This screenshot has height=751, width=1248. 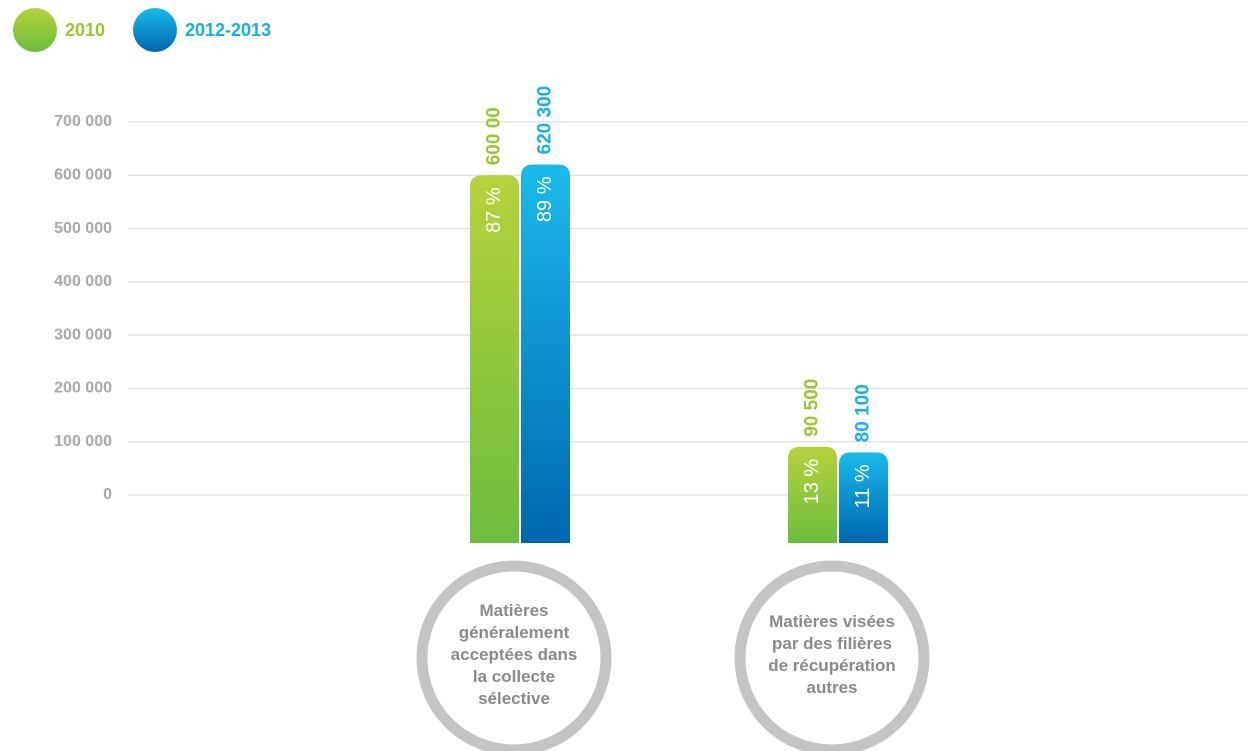 What do you see at coordinates (107, 494) in the screenshot?
I see `y-tick-label: 0` at bounding box center [107, 494].